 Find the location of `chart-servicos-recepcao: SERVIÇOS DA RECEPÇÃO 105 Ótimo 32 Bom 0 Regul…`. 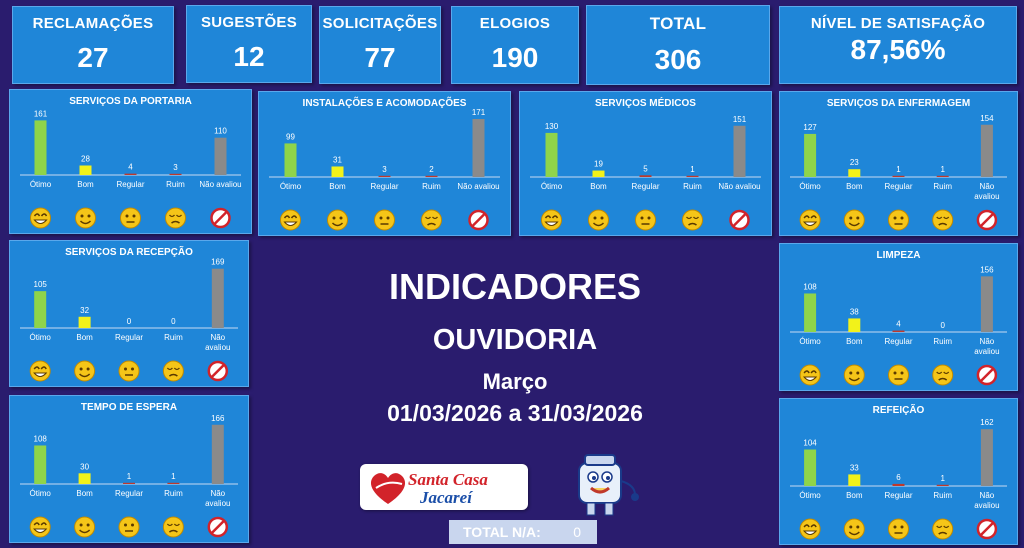

chart-servicos-recepcao: SERVIÇOS DA RECEPÇÃO 105 Ótimo 32 Bom 0 Regul… is located at coordinates (129, 313).